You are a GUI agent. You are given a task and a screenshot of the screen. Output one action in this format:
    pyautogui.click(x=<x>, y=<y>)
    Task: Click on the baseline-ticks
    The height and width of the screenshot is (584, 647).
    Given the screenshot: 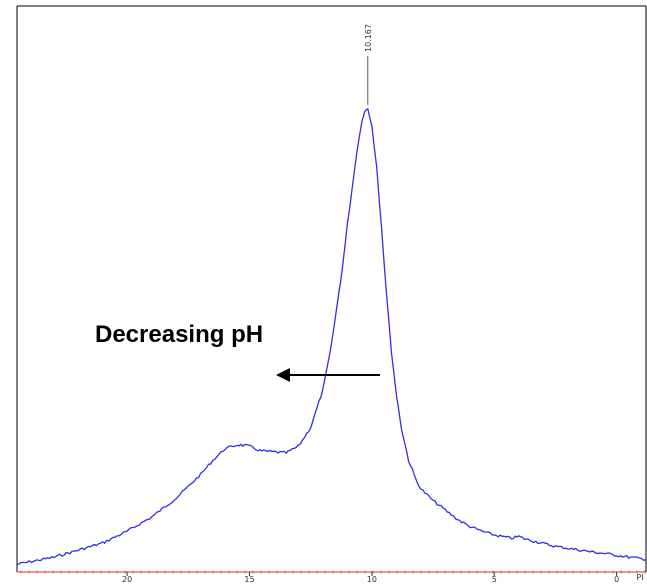 What is the action you would take?
    pyautogui.click(x=333, y=572)
    